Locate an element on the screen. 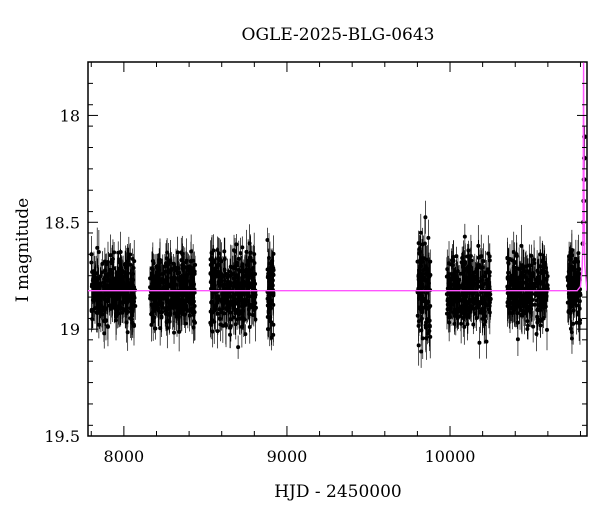 This screenshot has height=512, width=600. y-tick-label: 19 is located at coordinates (70, 329).